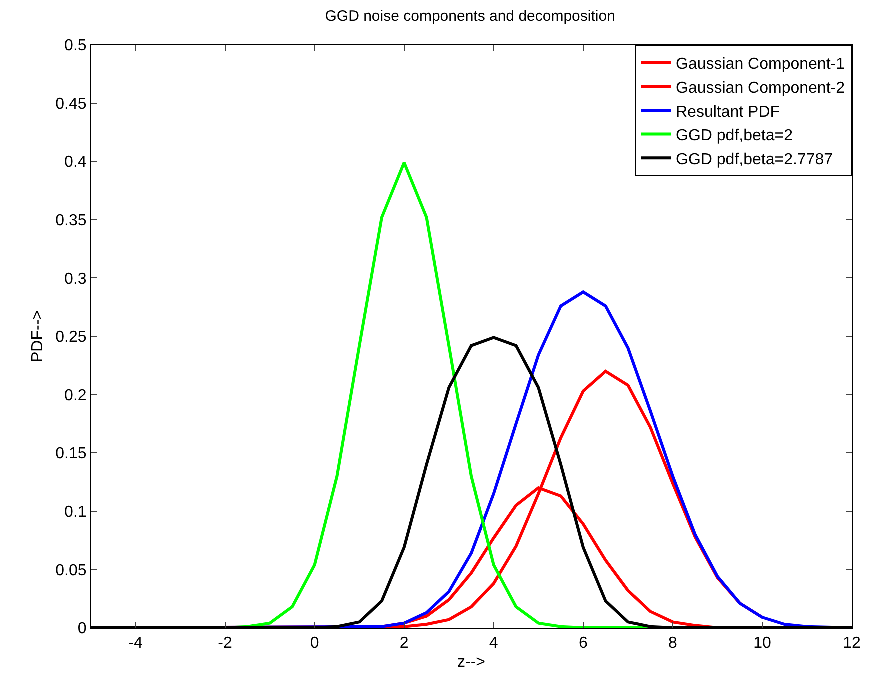 The width and height of the screenshot is (871, 689). I want to click on y-tick-label: 0.15, so click(71, 454).